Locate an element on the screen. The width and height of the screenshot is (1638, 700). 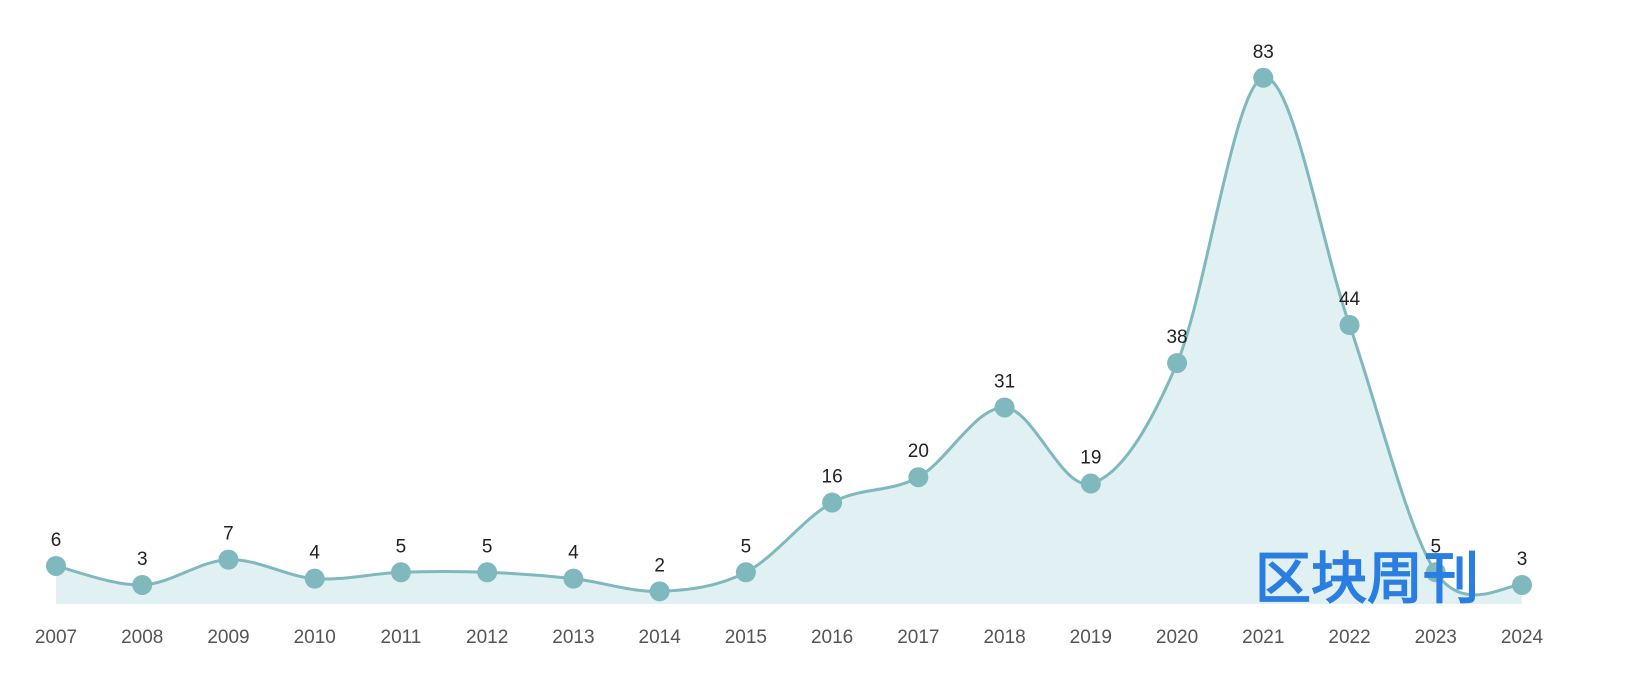
x-tick-label: 2015 is located at coordinates (746, 637).